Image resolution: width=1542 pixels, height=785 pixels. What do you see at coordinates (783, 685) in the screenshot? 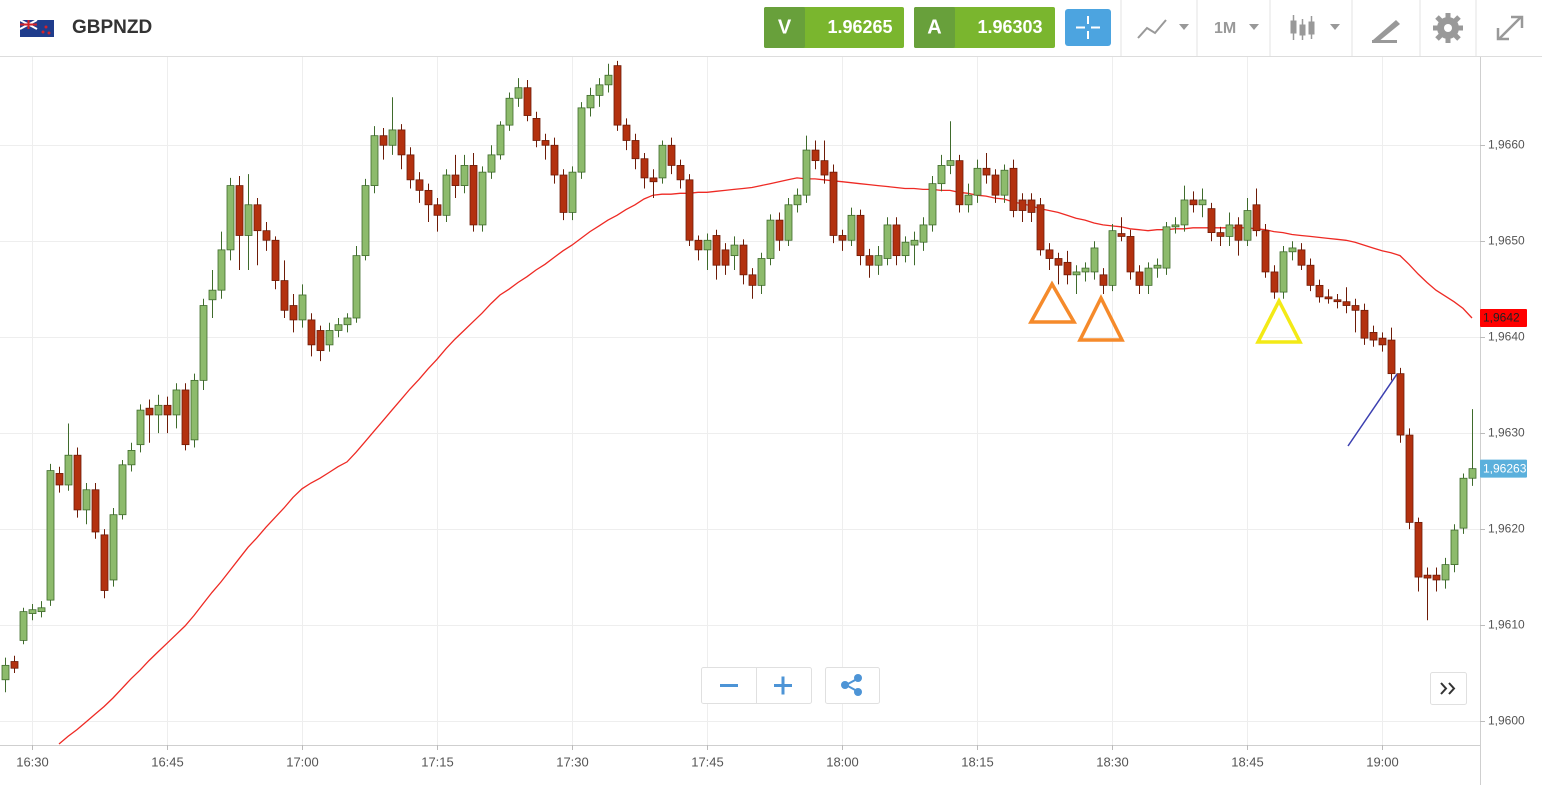
I see `zoom-in` at bounding box center [783, 685].